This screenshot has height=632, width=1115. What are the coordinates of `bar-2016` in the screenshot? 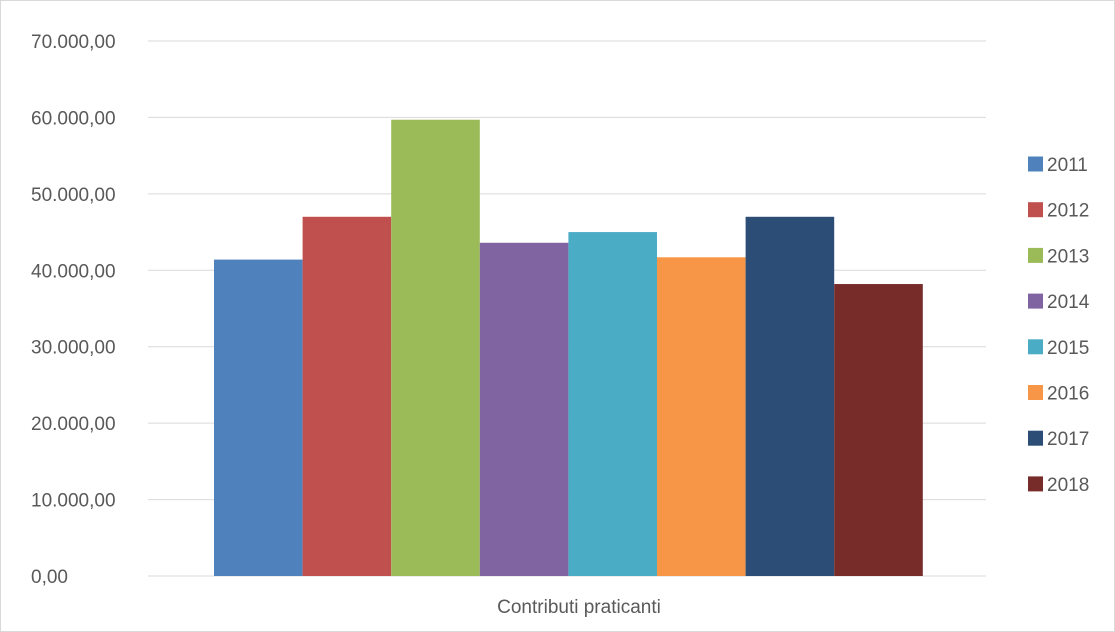 It's located at (701, 416).